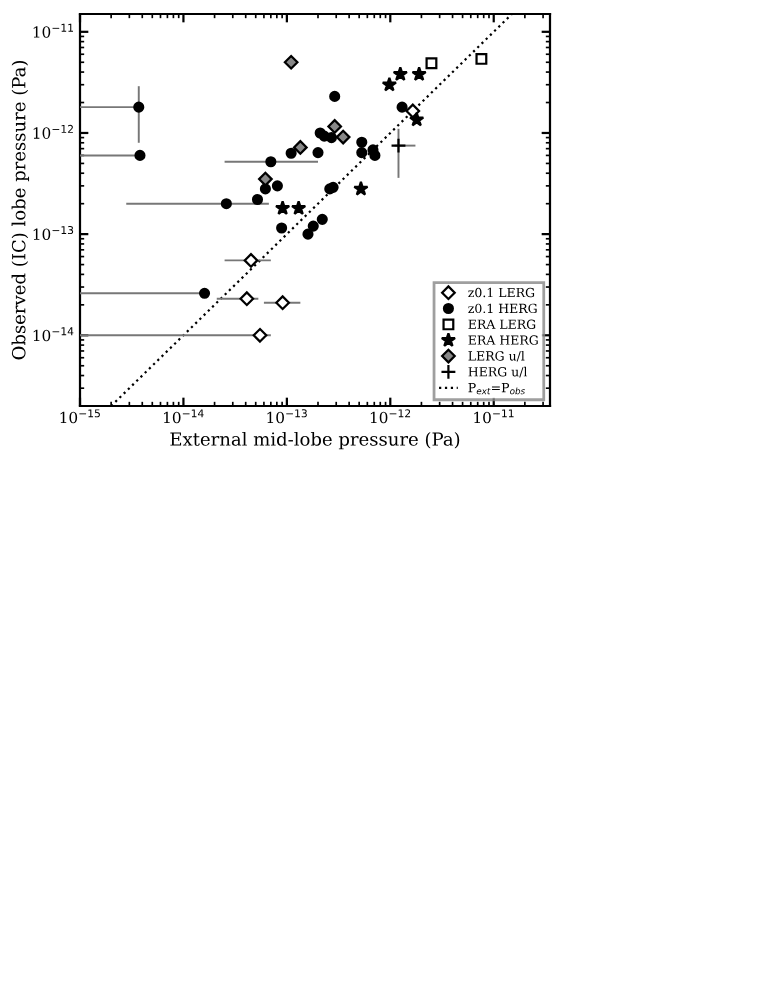 This screenshot has height=988, width=764. I want to click on y-axis-title: Observed (IC) lobe pressure (Pa), so click(20, 210).